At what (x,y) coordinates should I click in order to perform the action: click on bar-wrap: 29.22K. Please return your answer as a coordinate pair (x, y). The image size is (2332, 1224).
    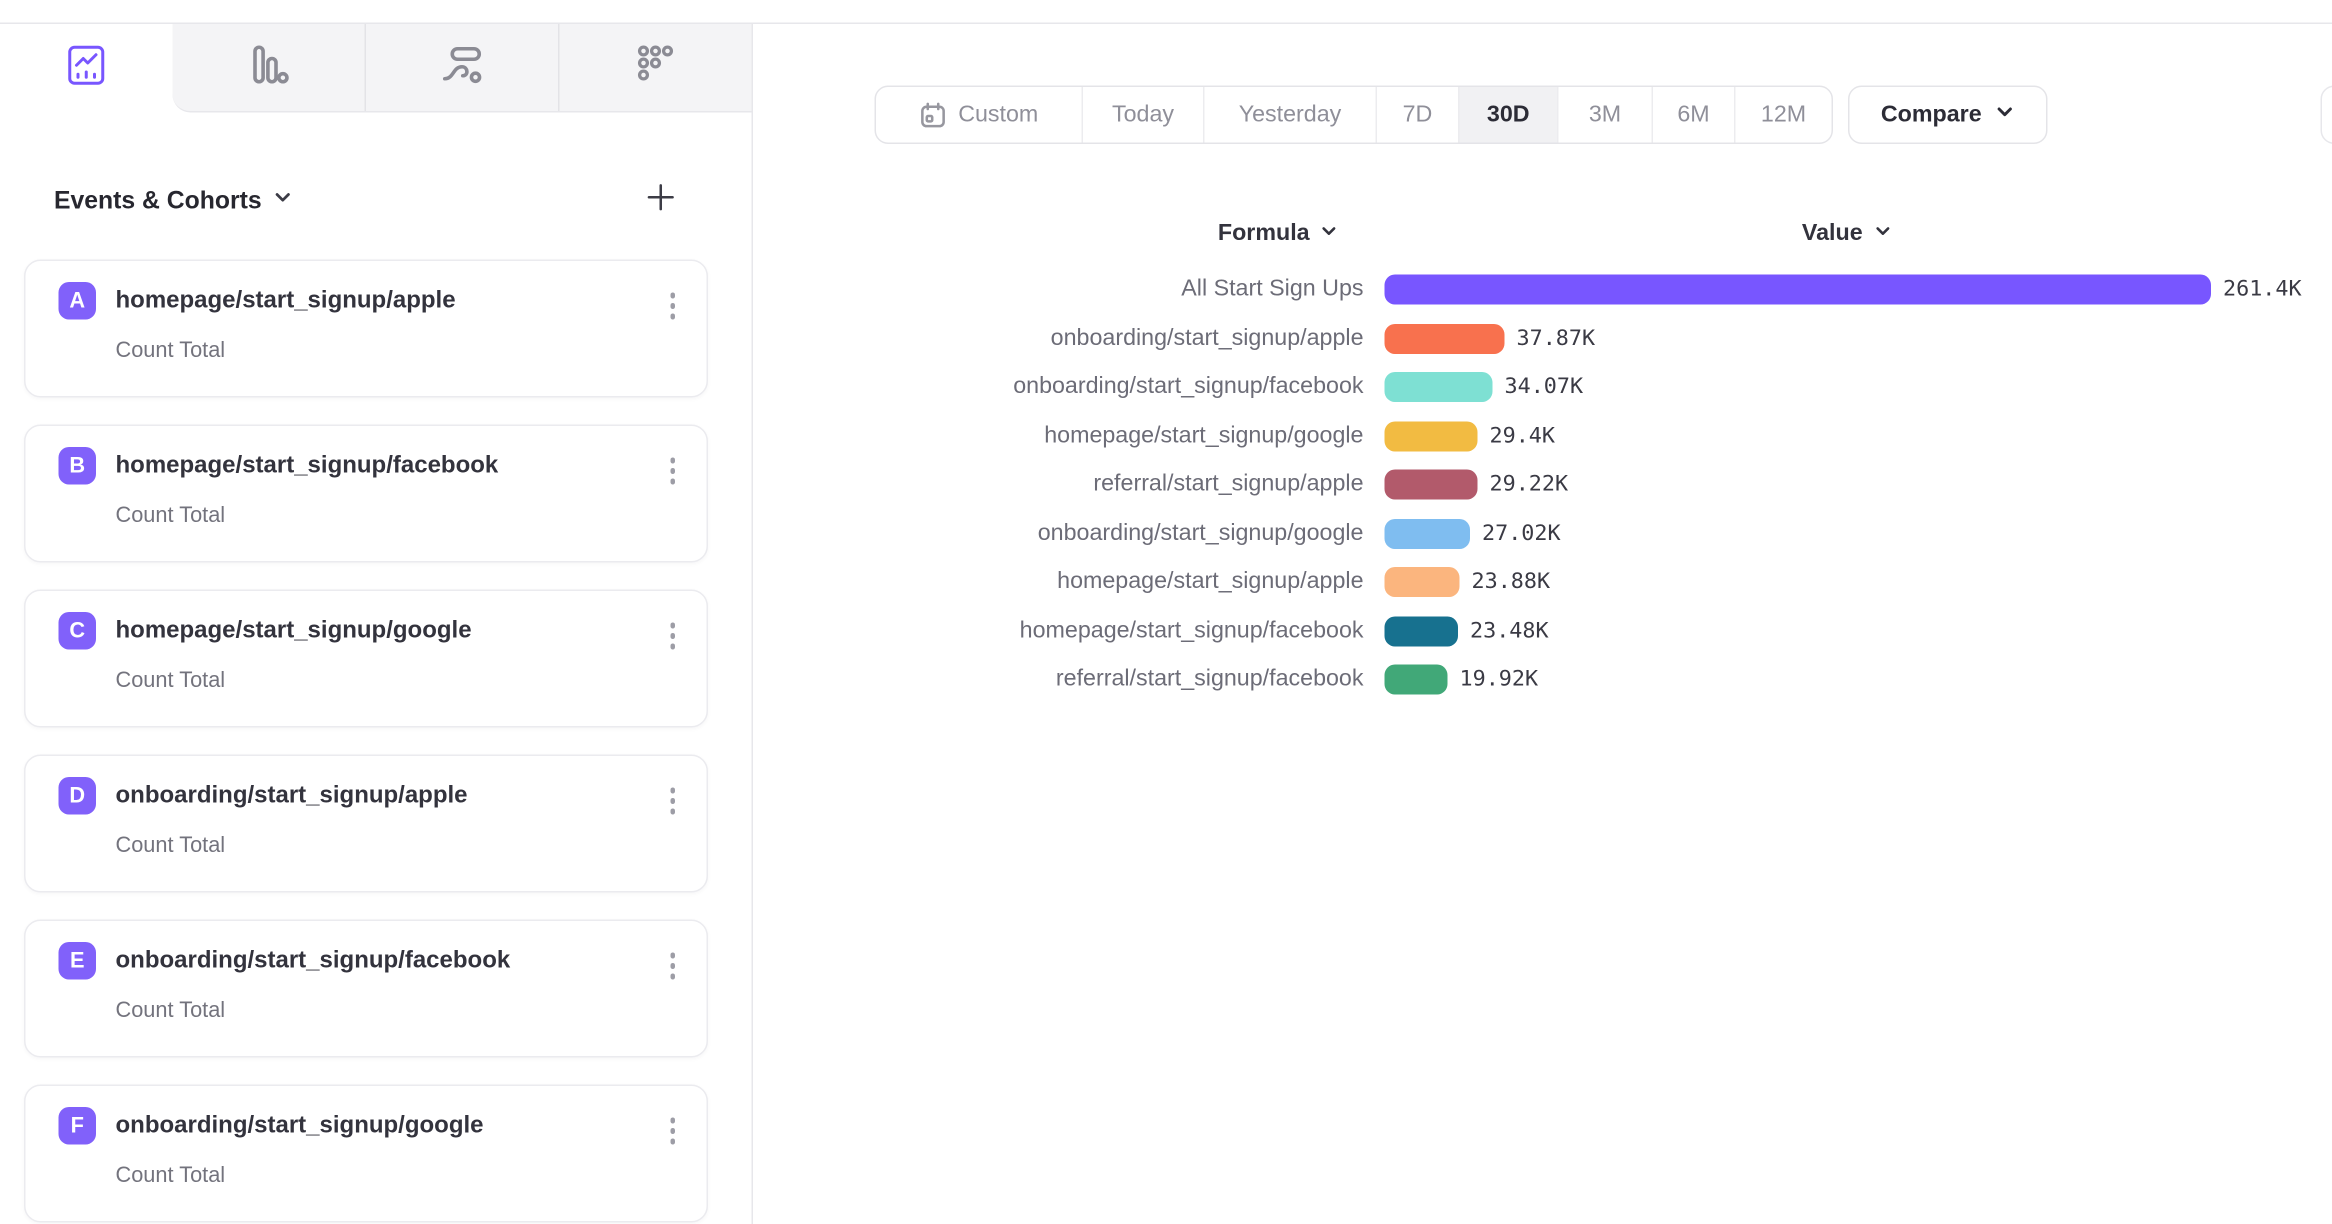
    Looking at the image, I should click on (1476, 484).